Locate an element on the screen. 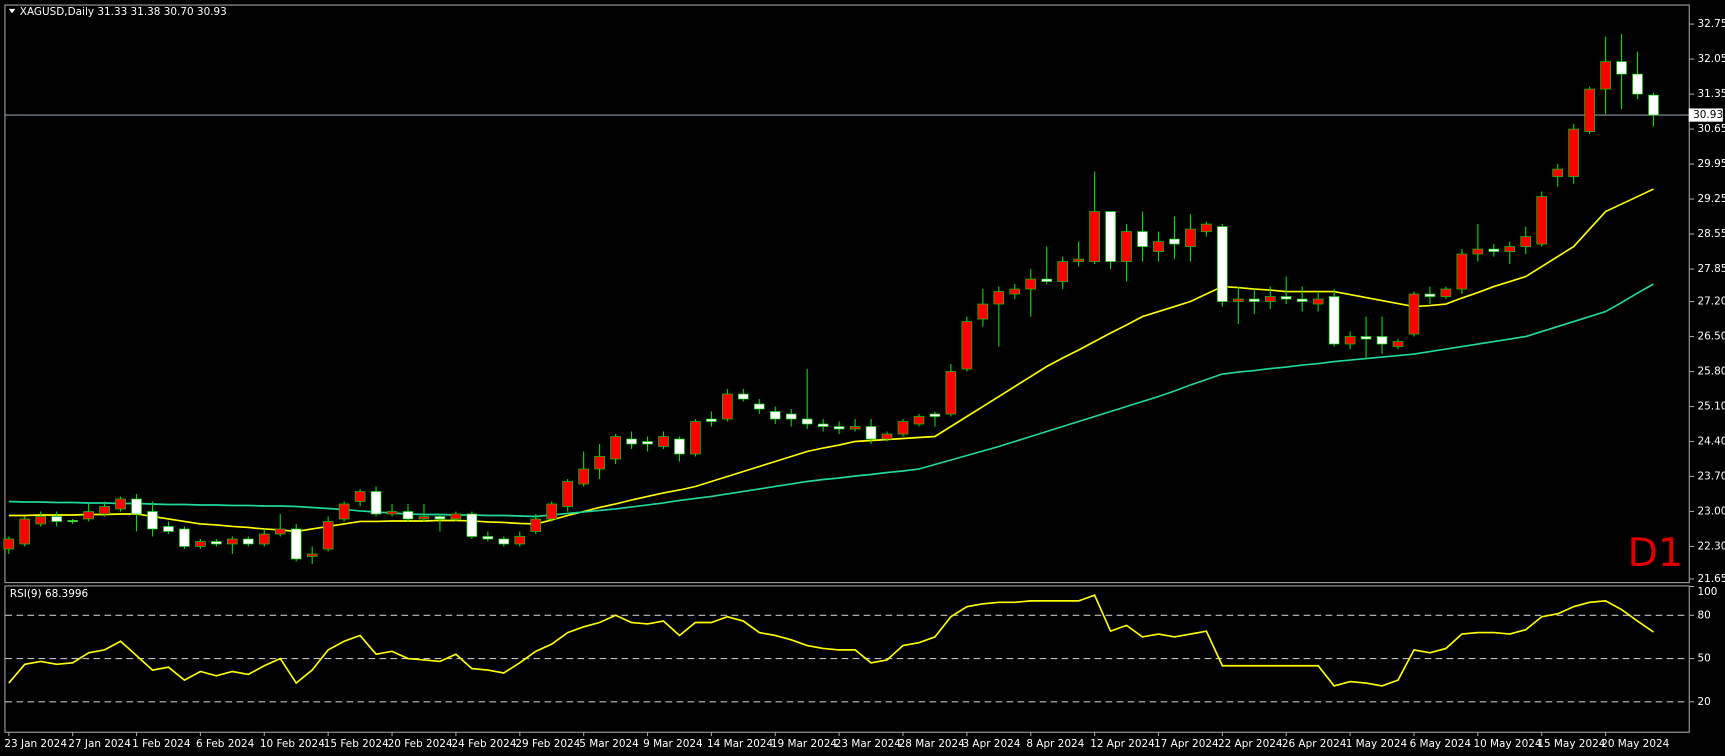  x-tick-label: 24 Feb 2024 is located at coordinates (484, 744).